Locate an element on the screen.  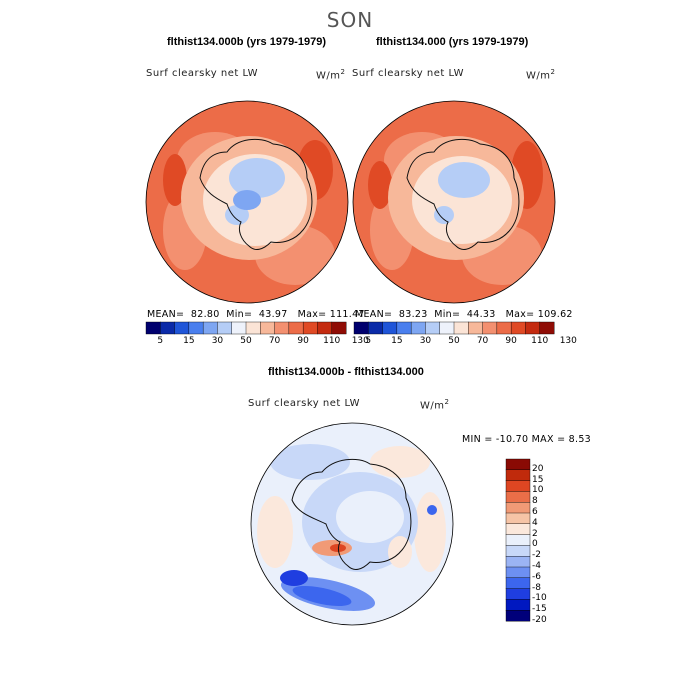
colorbar-tick-label: 130 is located at coordinates (568, 341).